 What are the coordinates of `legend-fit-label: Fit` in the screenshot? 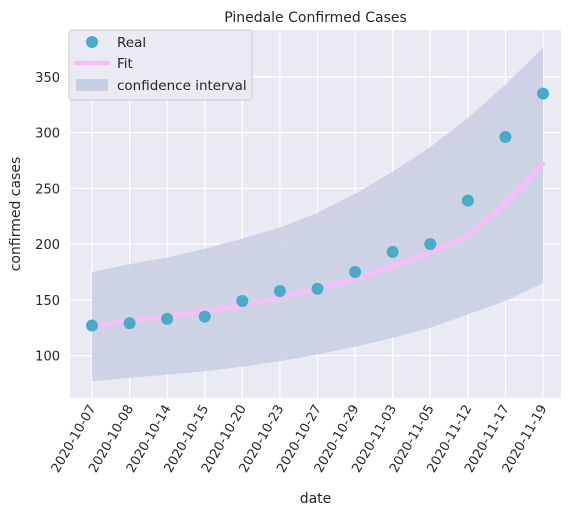 It's located at (125, 64).